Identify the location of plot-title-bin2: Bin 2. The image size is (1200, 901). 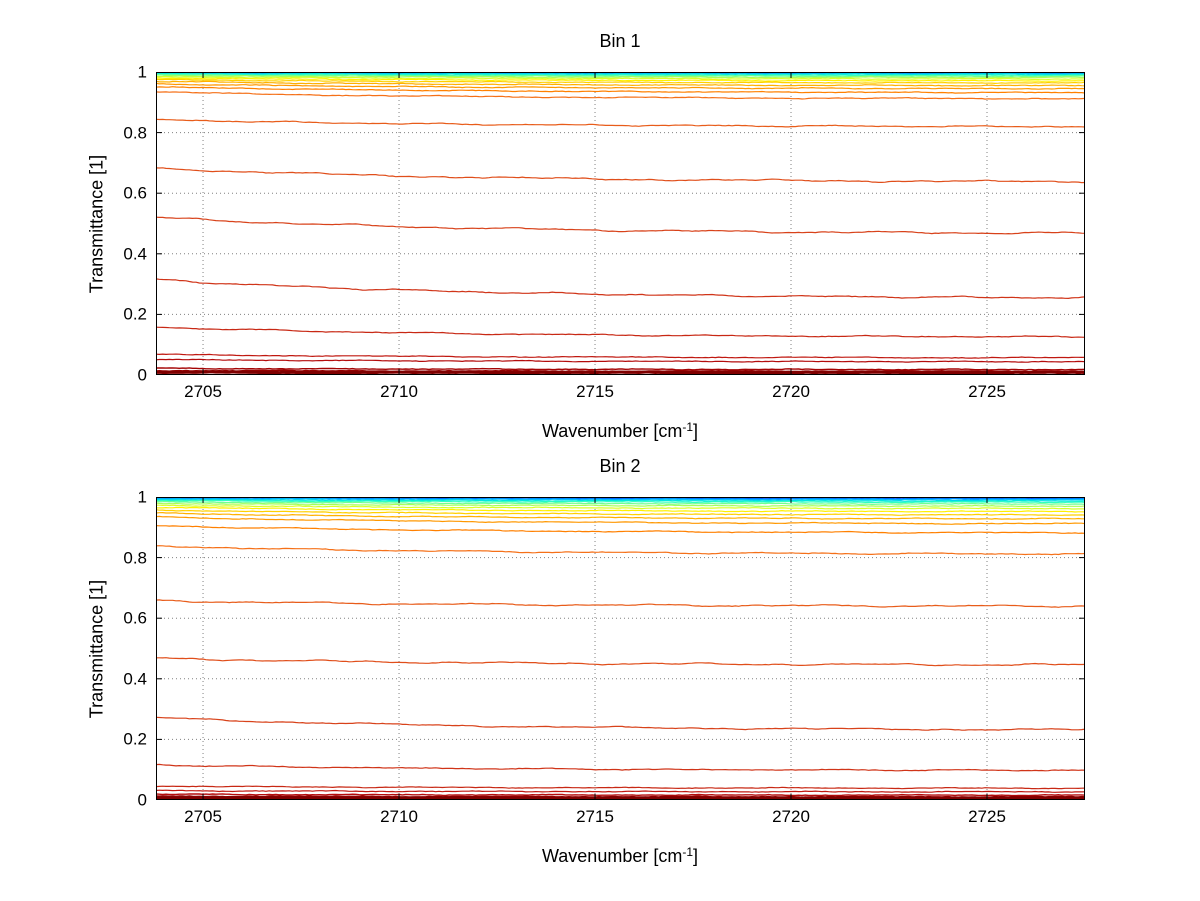
(620, 466).